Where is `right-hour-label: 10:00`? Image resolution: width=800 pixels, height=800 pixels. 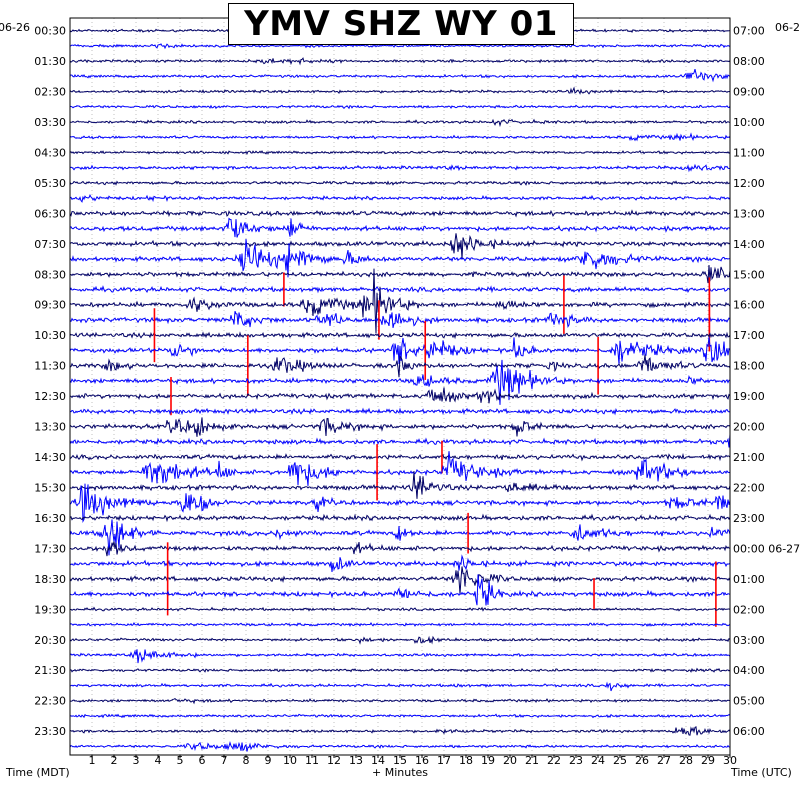 right-hour-label: 10:00 is located at coordinates (749, 122).